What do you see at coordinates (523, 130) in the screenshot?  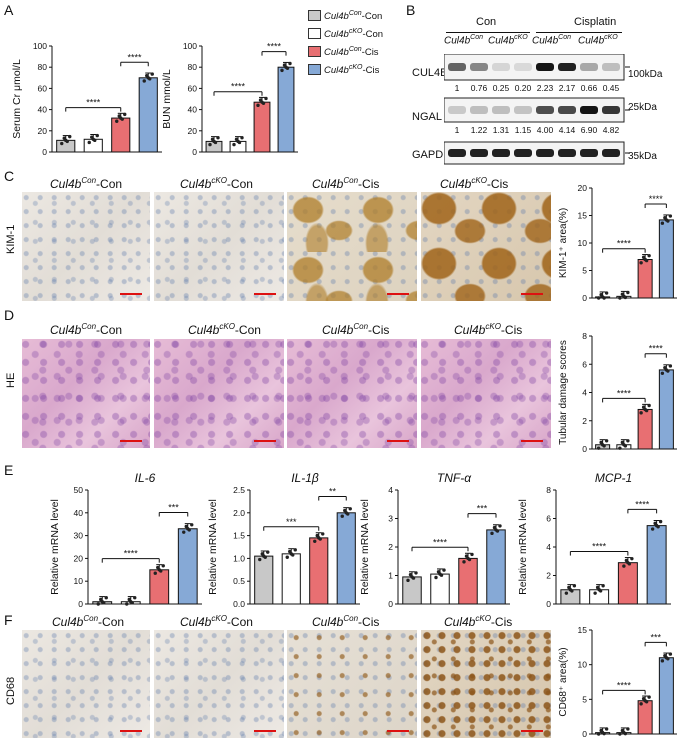 I see `wb-quant: 1.15` at bounding box center [523, 130].